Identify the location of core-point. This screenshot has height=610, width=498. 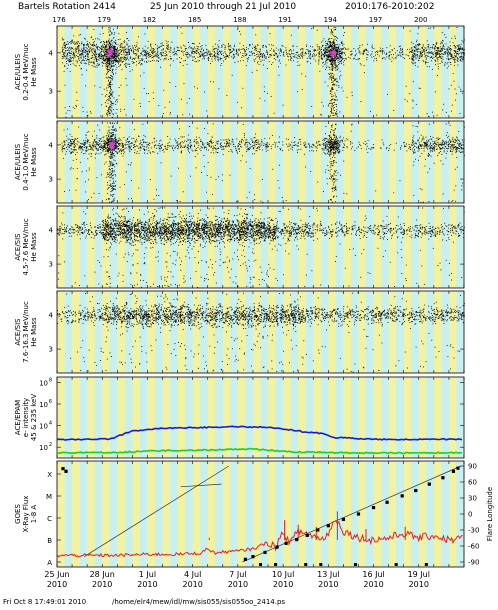
(332, 48).